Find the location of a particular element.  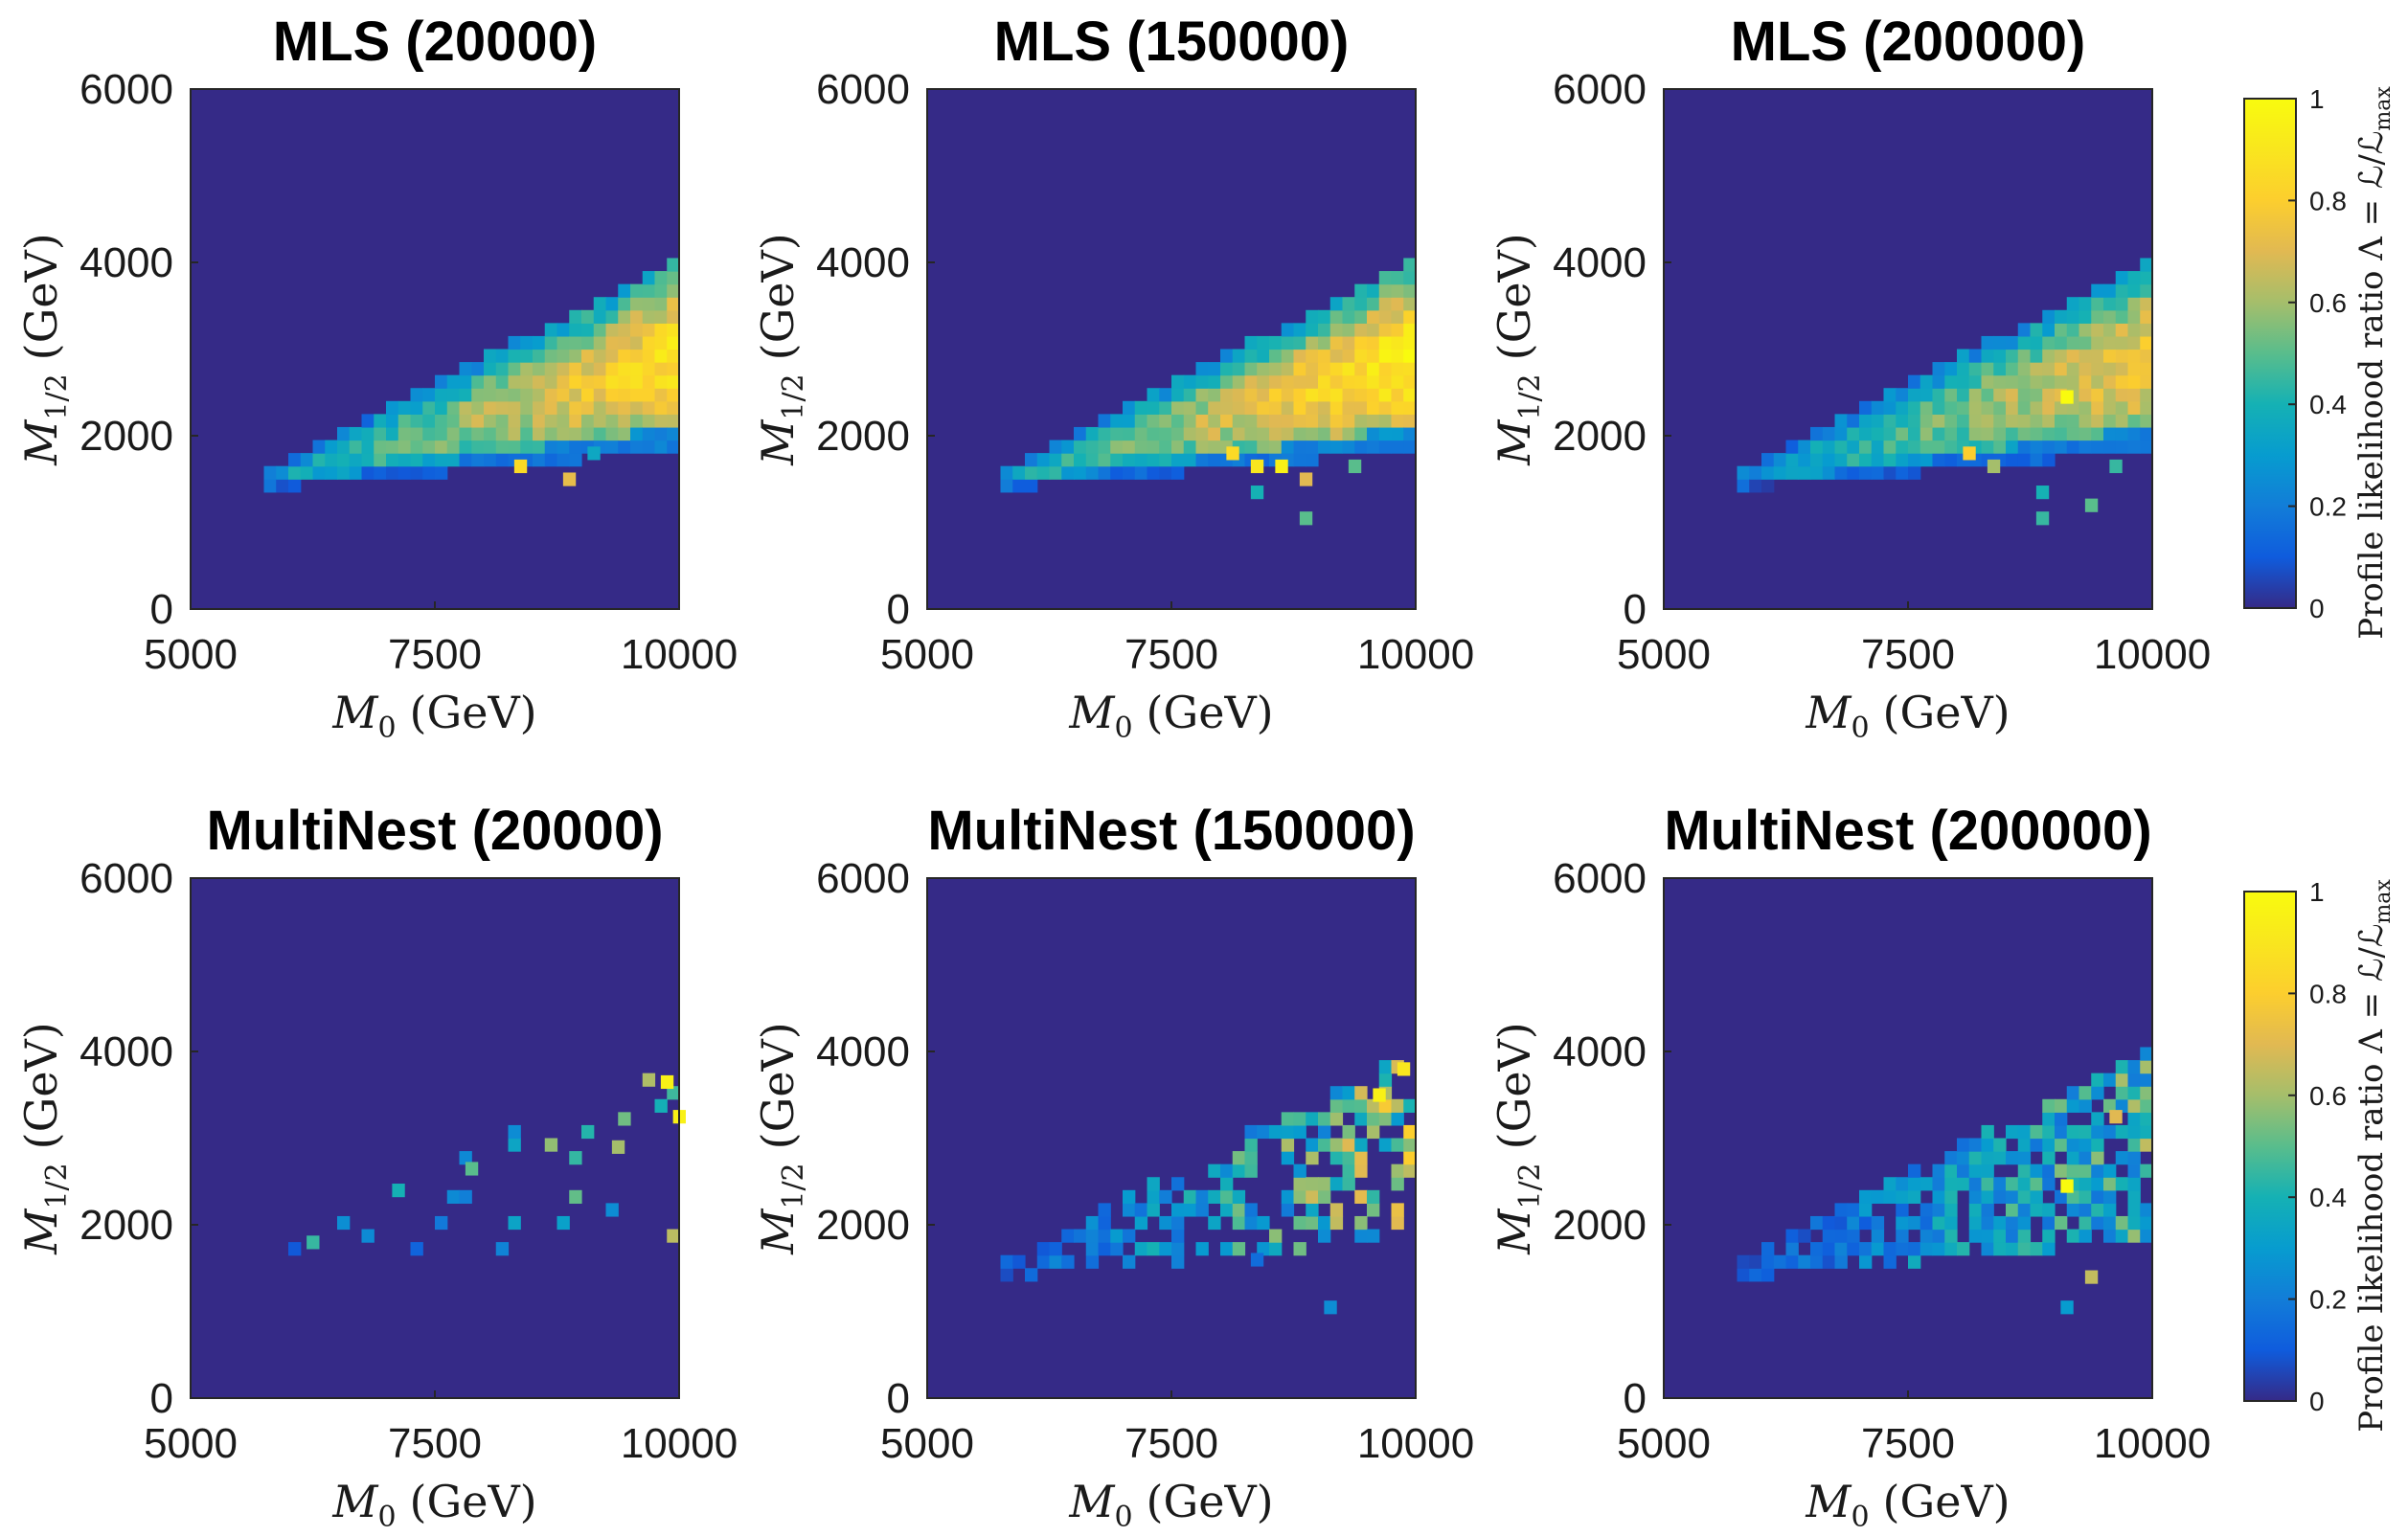

y-tick-label: 6000 is located at coordinates (126, 89).